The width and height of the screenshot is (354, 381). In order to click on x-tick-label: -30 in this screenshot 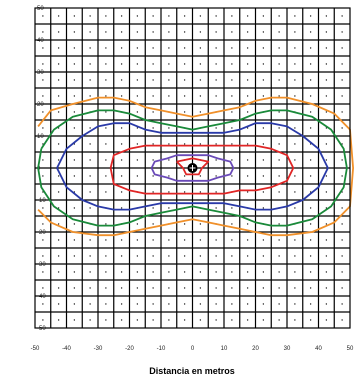, I will do `click(98, 349)`.